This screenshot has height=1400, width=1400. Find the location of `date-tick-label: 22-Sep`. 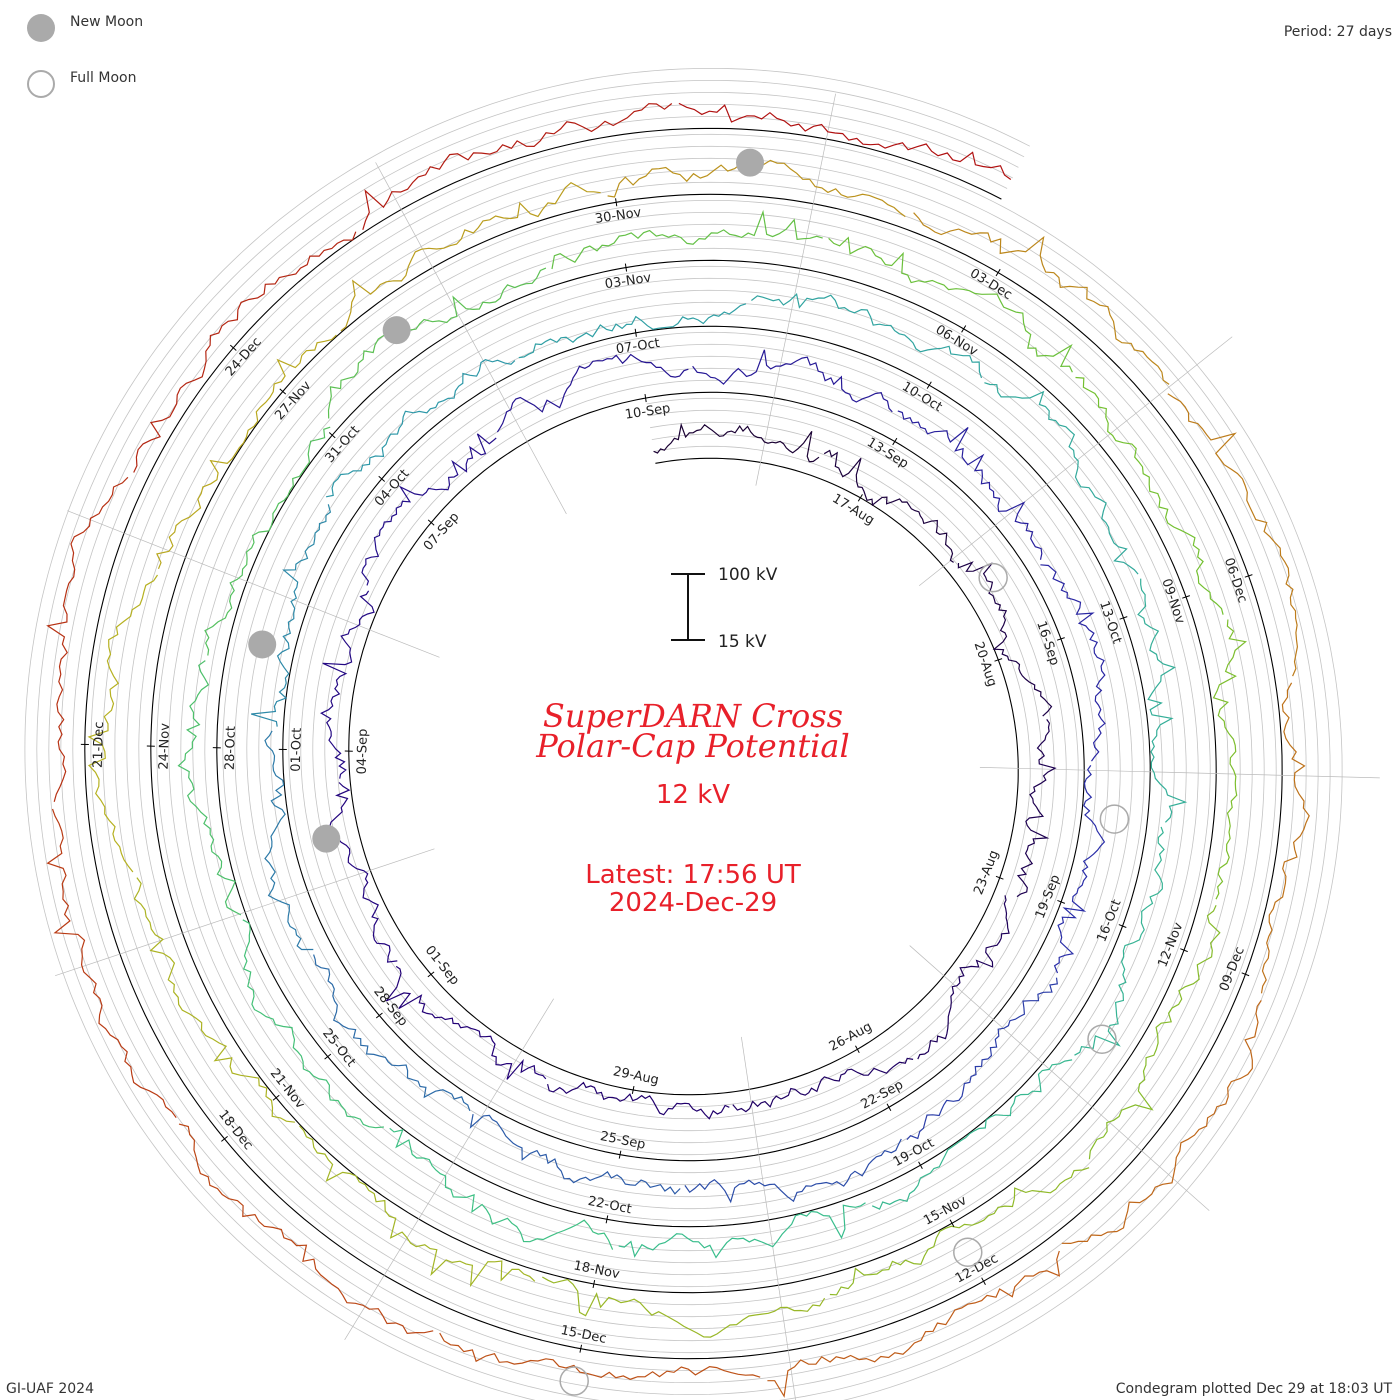

date-tick-label: 22-Sep is located at coordinates (882, 1094).